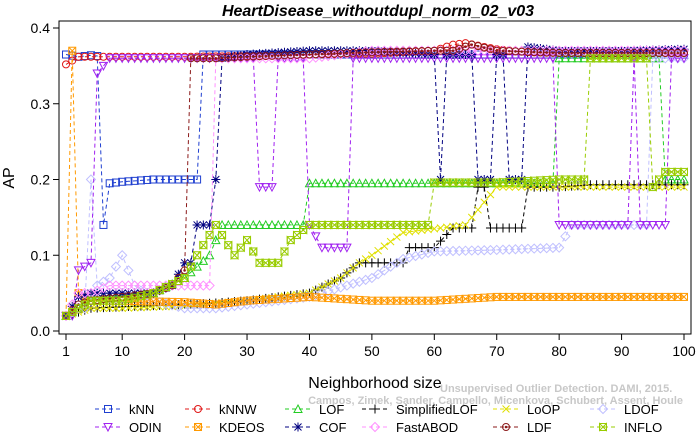 The height and width of the screenshot is (434, 698). What do you see at coordinates (539, 427) in the screenshot?
I see `legend-label: LDF` at bounding box center [539, 427].